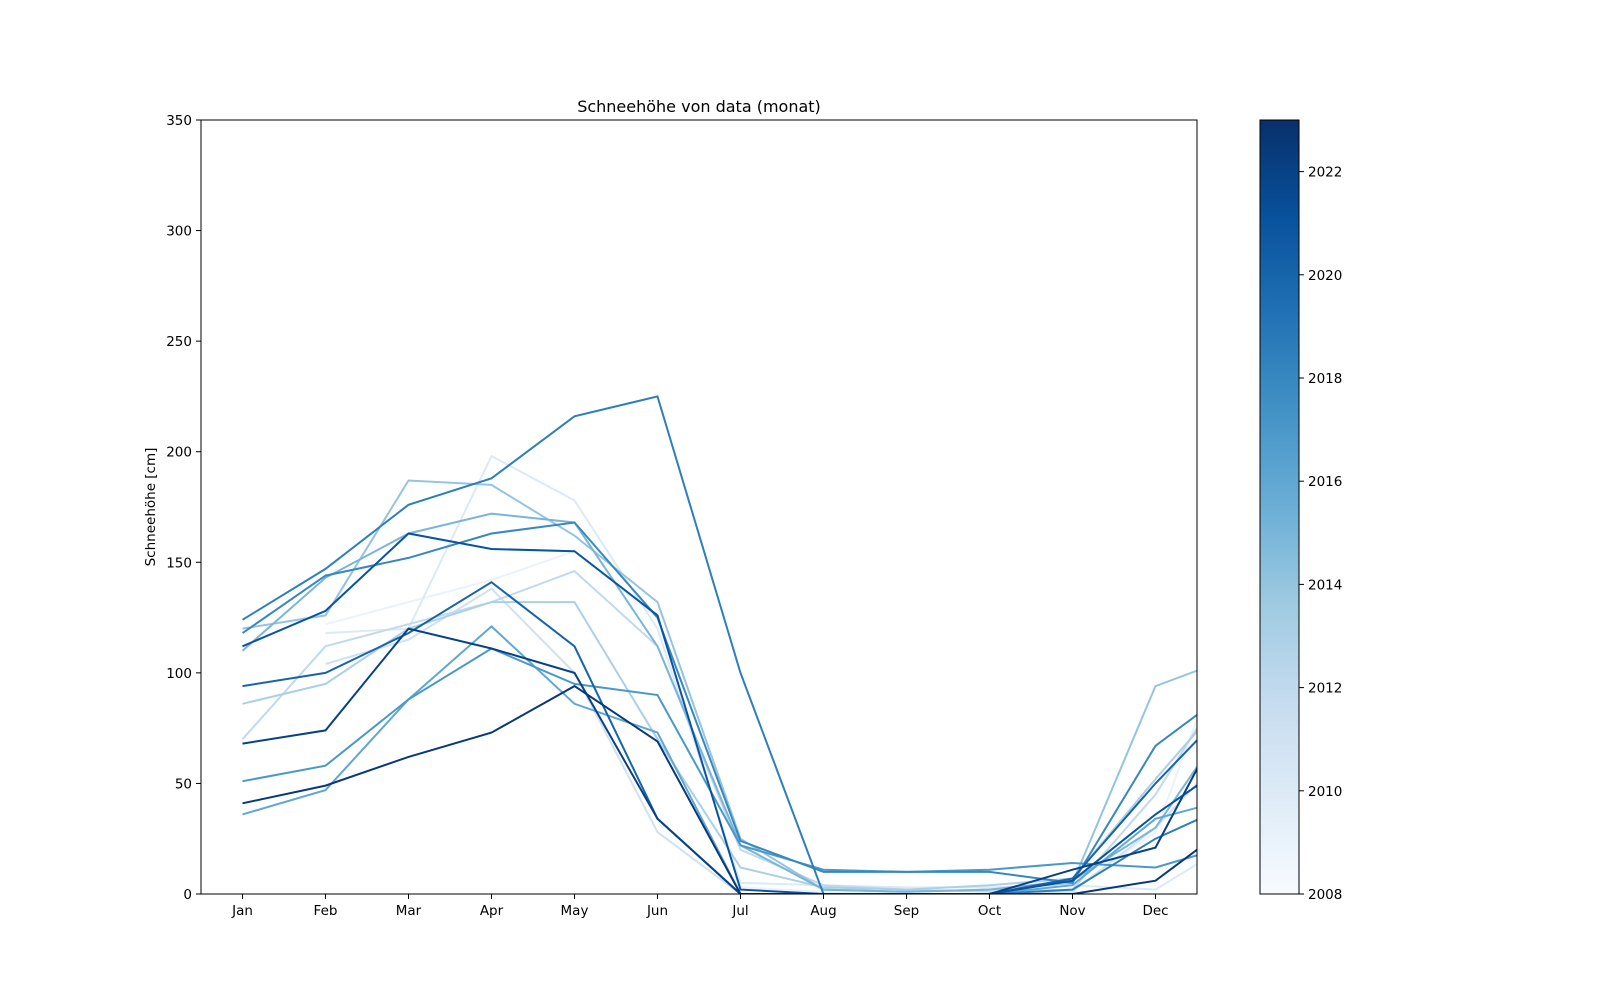 This screenshot has height=1000, width=1600. What do you see at coordinates (179, 674) in the screenshot?
I see `y-tick-label: 100` at bounding box center [179, 674].